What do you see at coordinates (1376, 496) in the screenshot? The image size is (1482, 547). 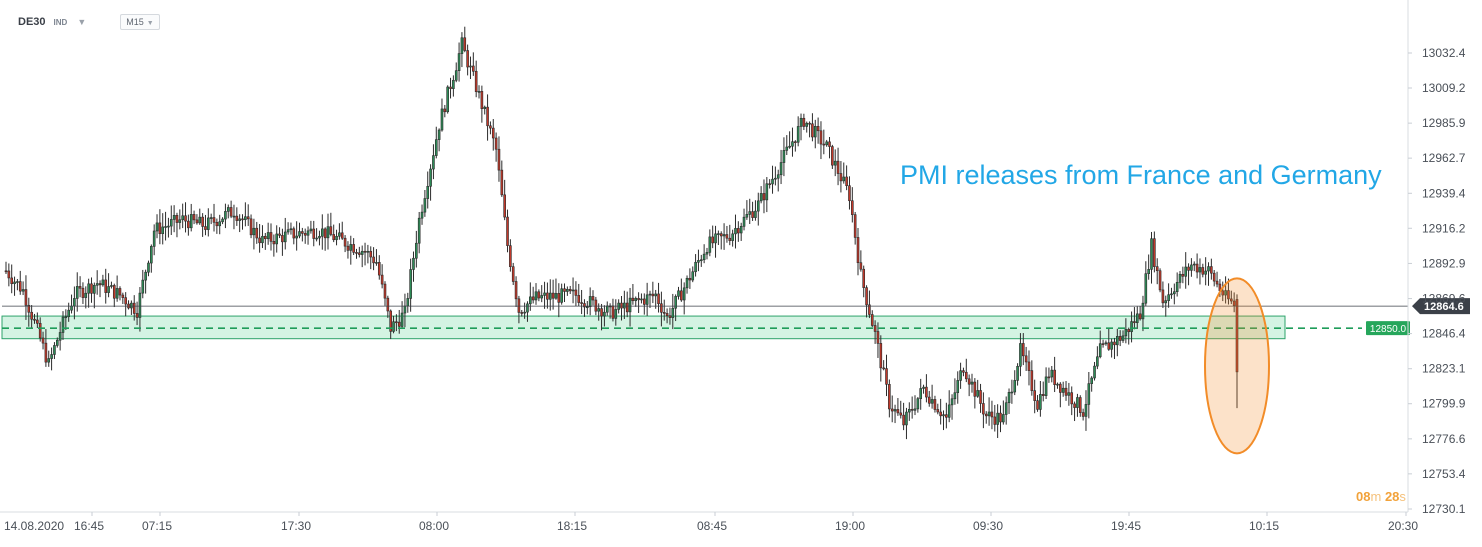 I see `countdown-minutes-unit: m` at bounding box center [1376, 496].